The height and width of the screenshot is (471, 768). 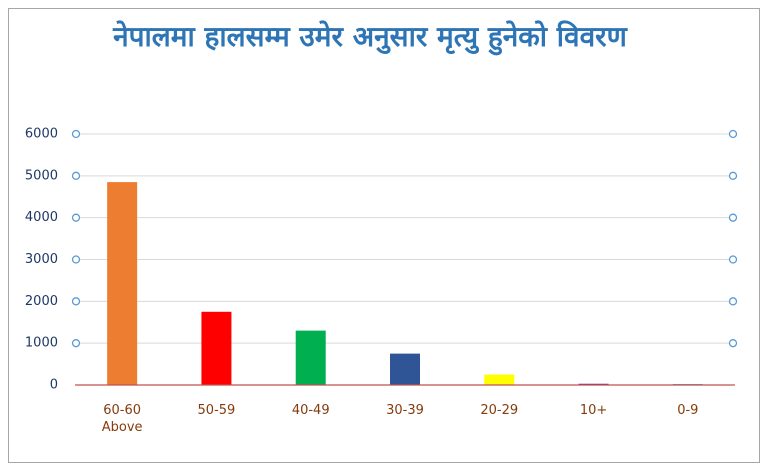 I want to click on y-tick-label: 0, so click(x=54, y=385).